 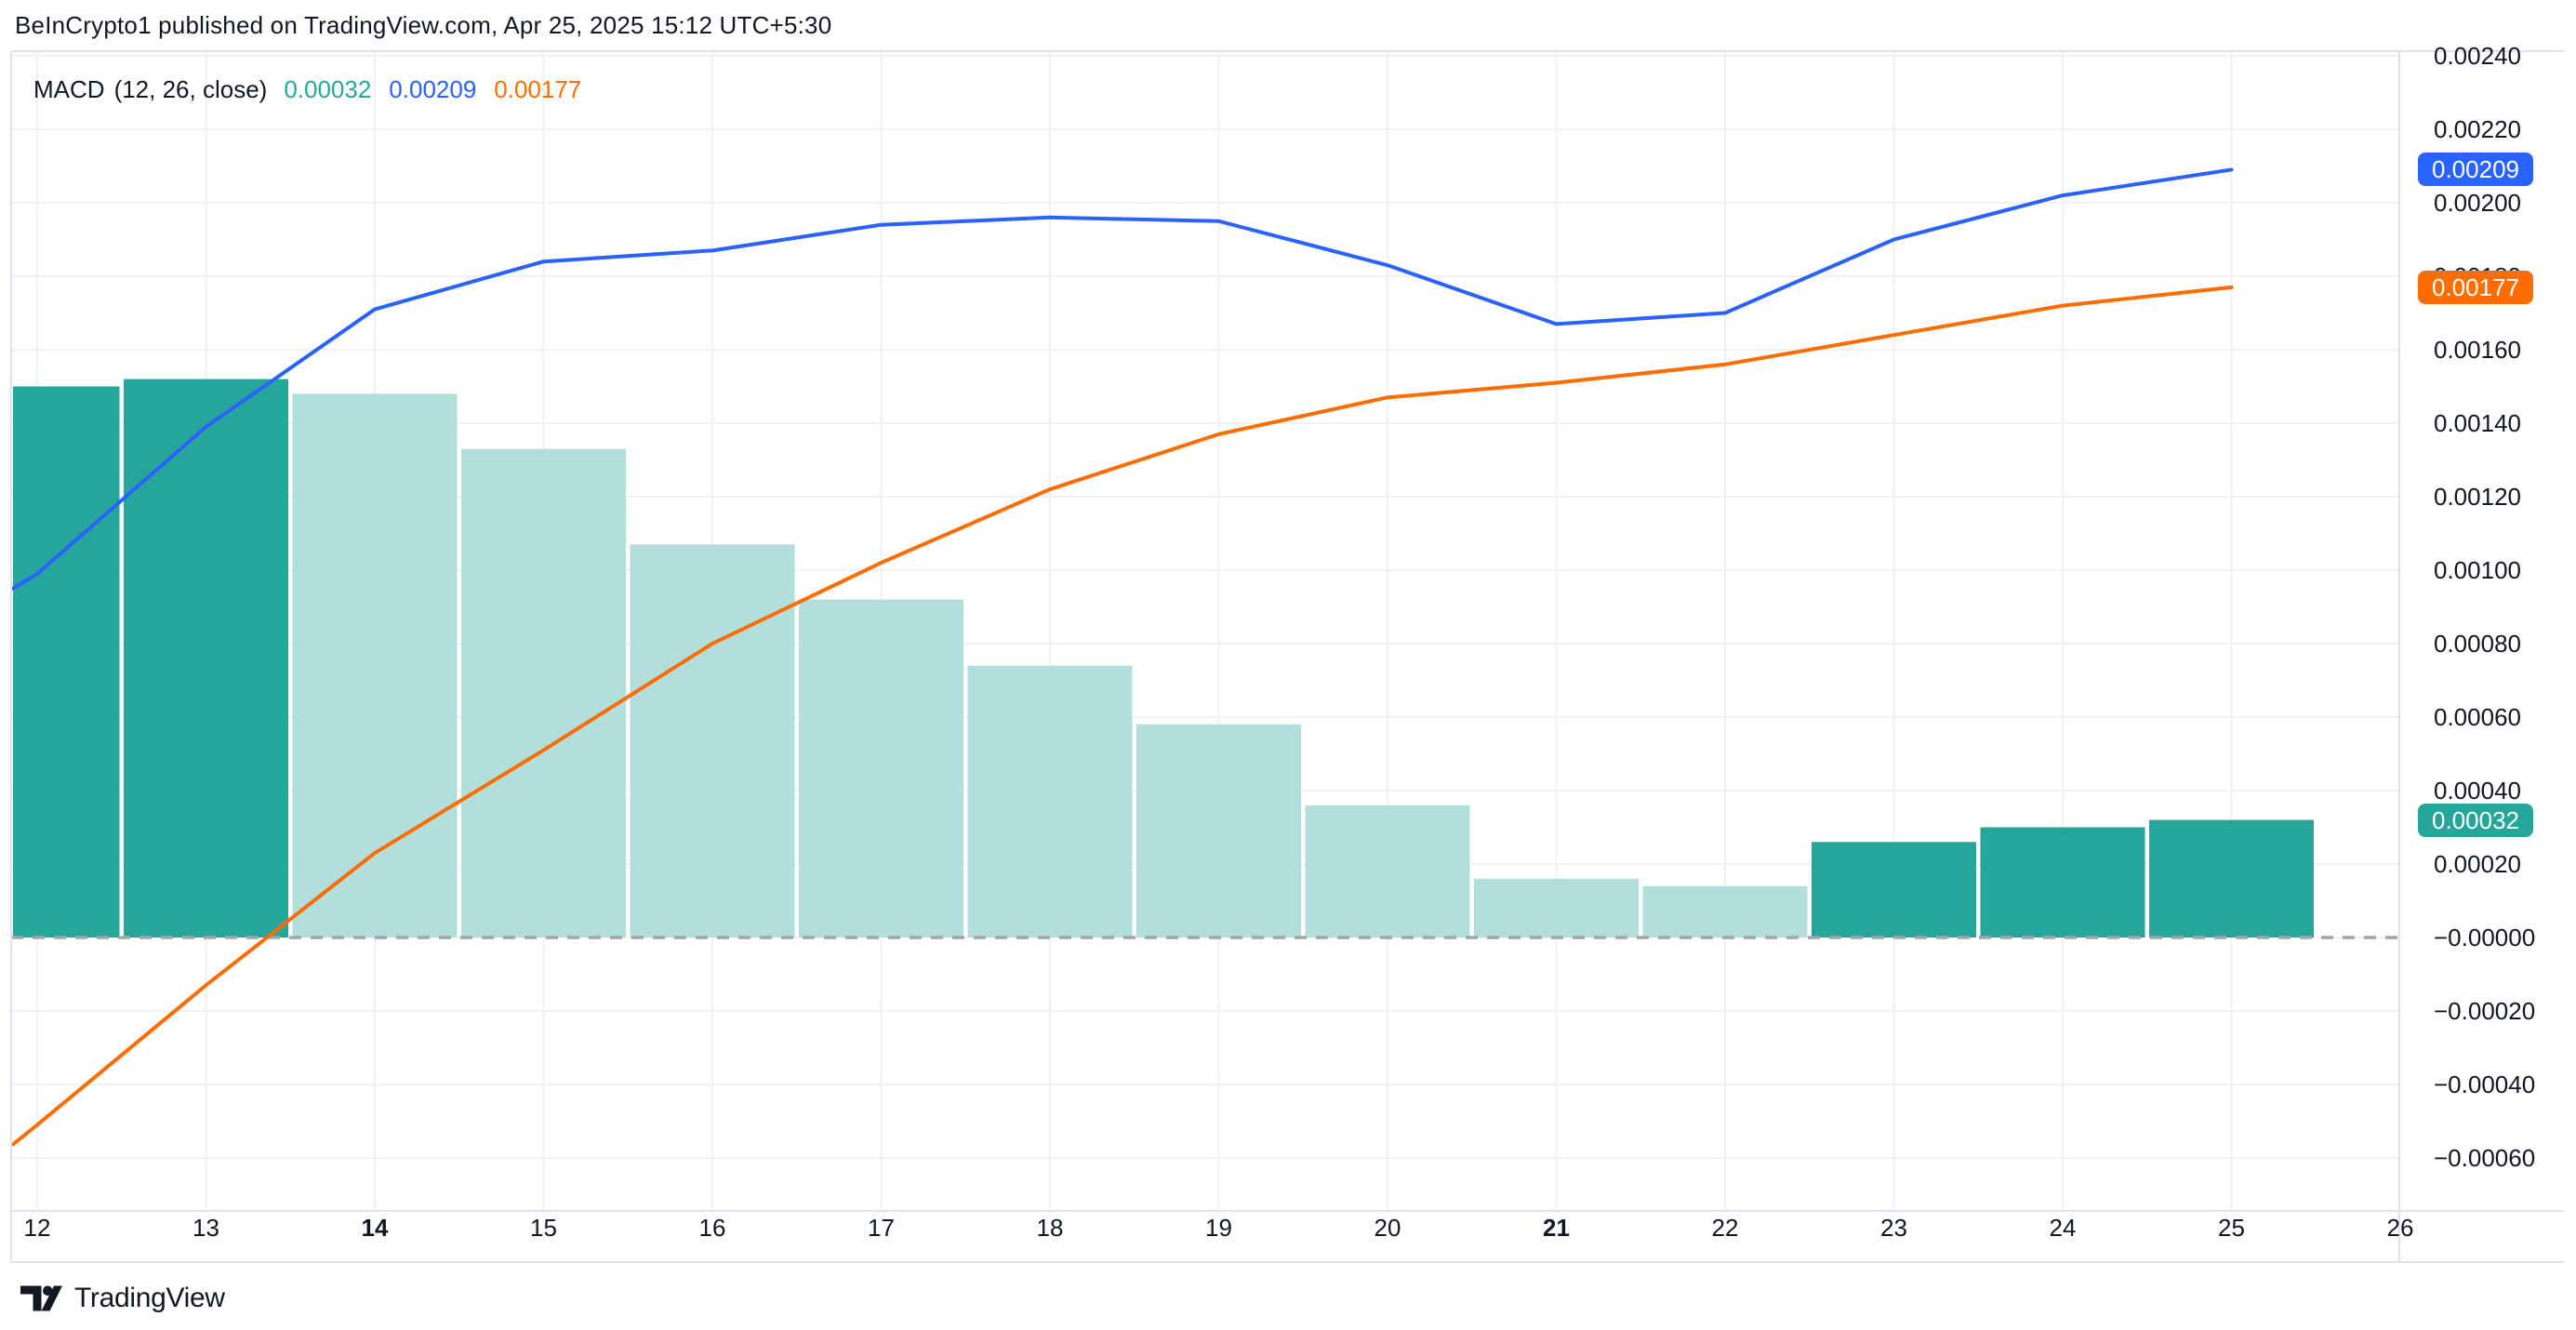 I want to click on legend-indicator-title: MACD, so click(x=69, y=88).